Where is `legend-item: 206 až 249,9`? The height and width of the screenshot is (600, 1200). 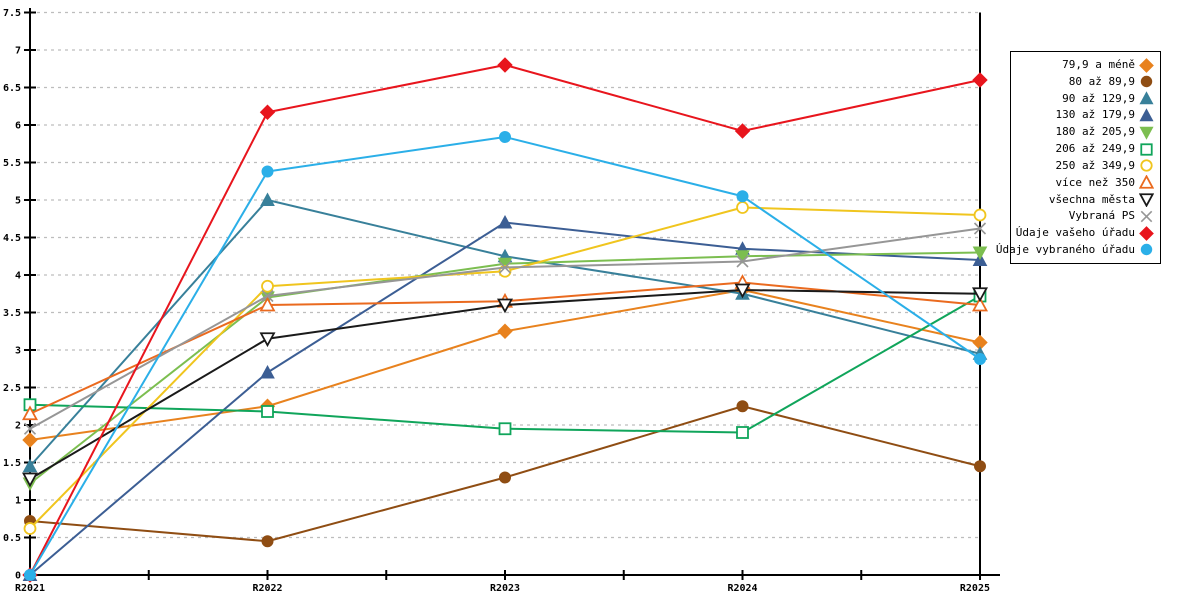
legend-item: 206 až 249,9 is located at coordinates (1085, 149).